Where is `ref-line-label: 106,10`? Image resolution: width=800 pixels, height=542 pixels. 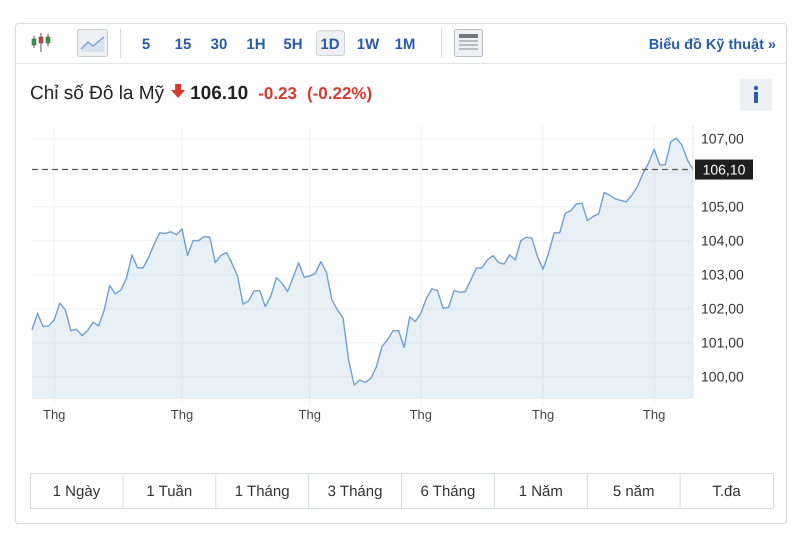
ref-line-label: 106,10 is located at coordinates (724, 170).